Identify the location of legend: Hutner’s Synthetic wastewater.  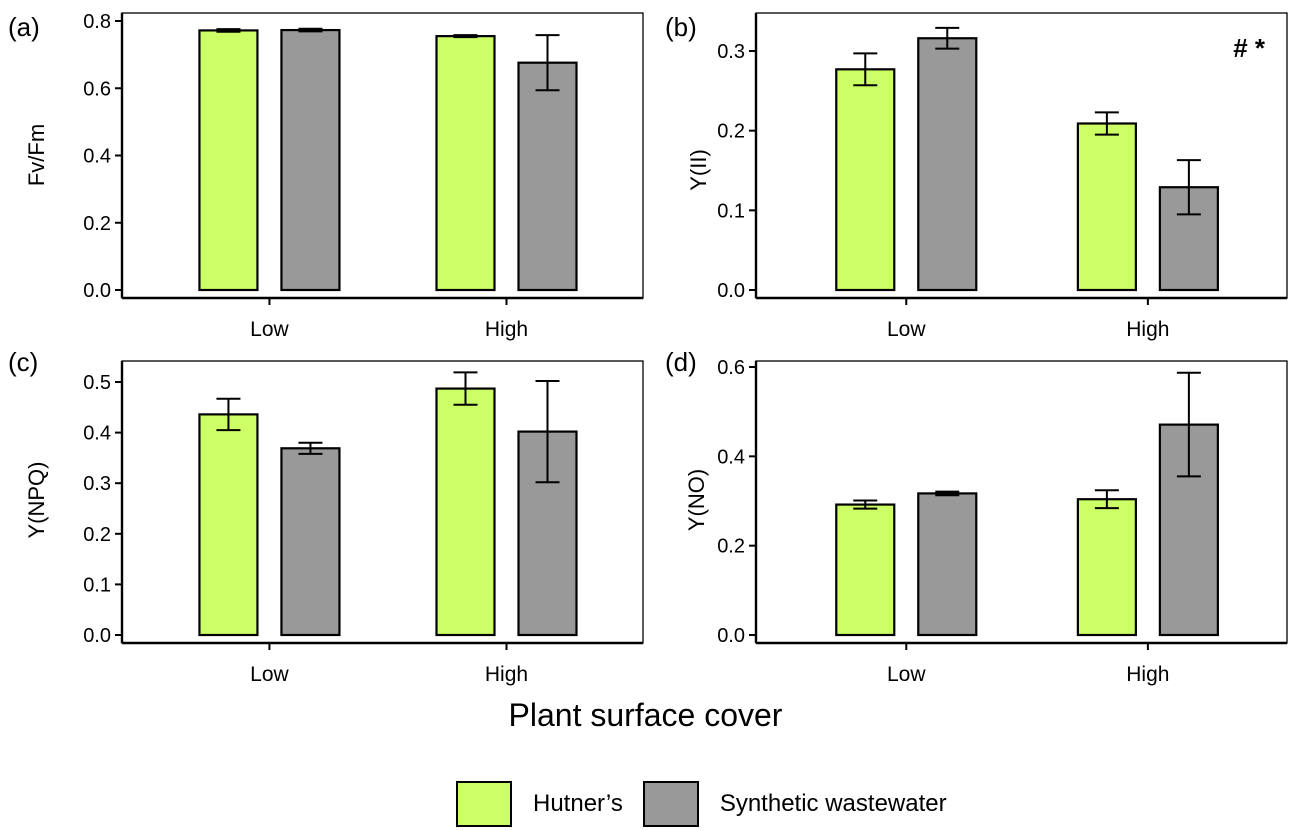
(711, 804).